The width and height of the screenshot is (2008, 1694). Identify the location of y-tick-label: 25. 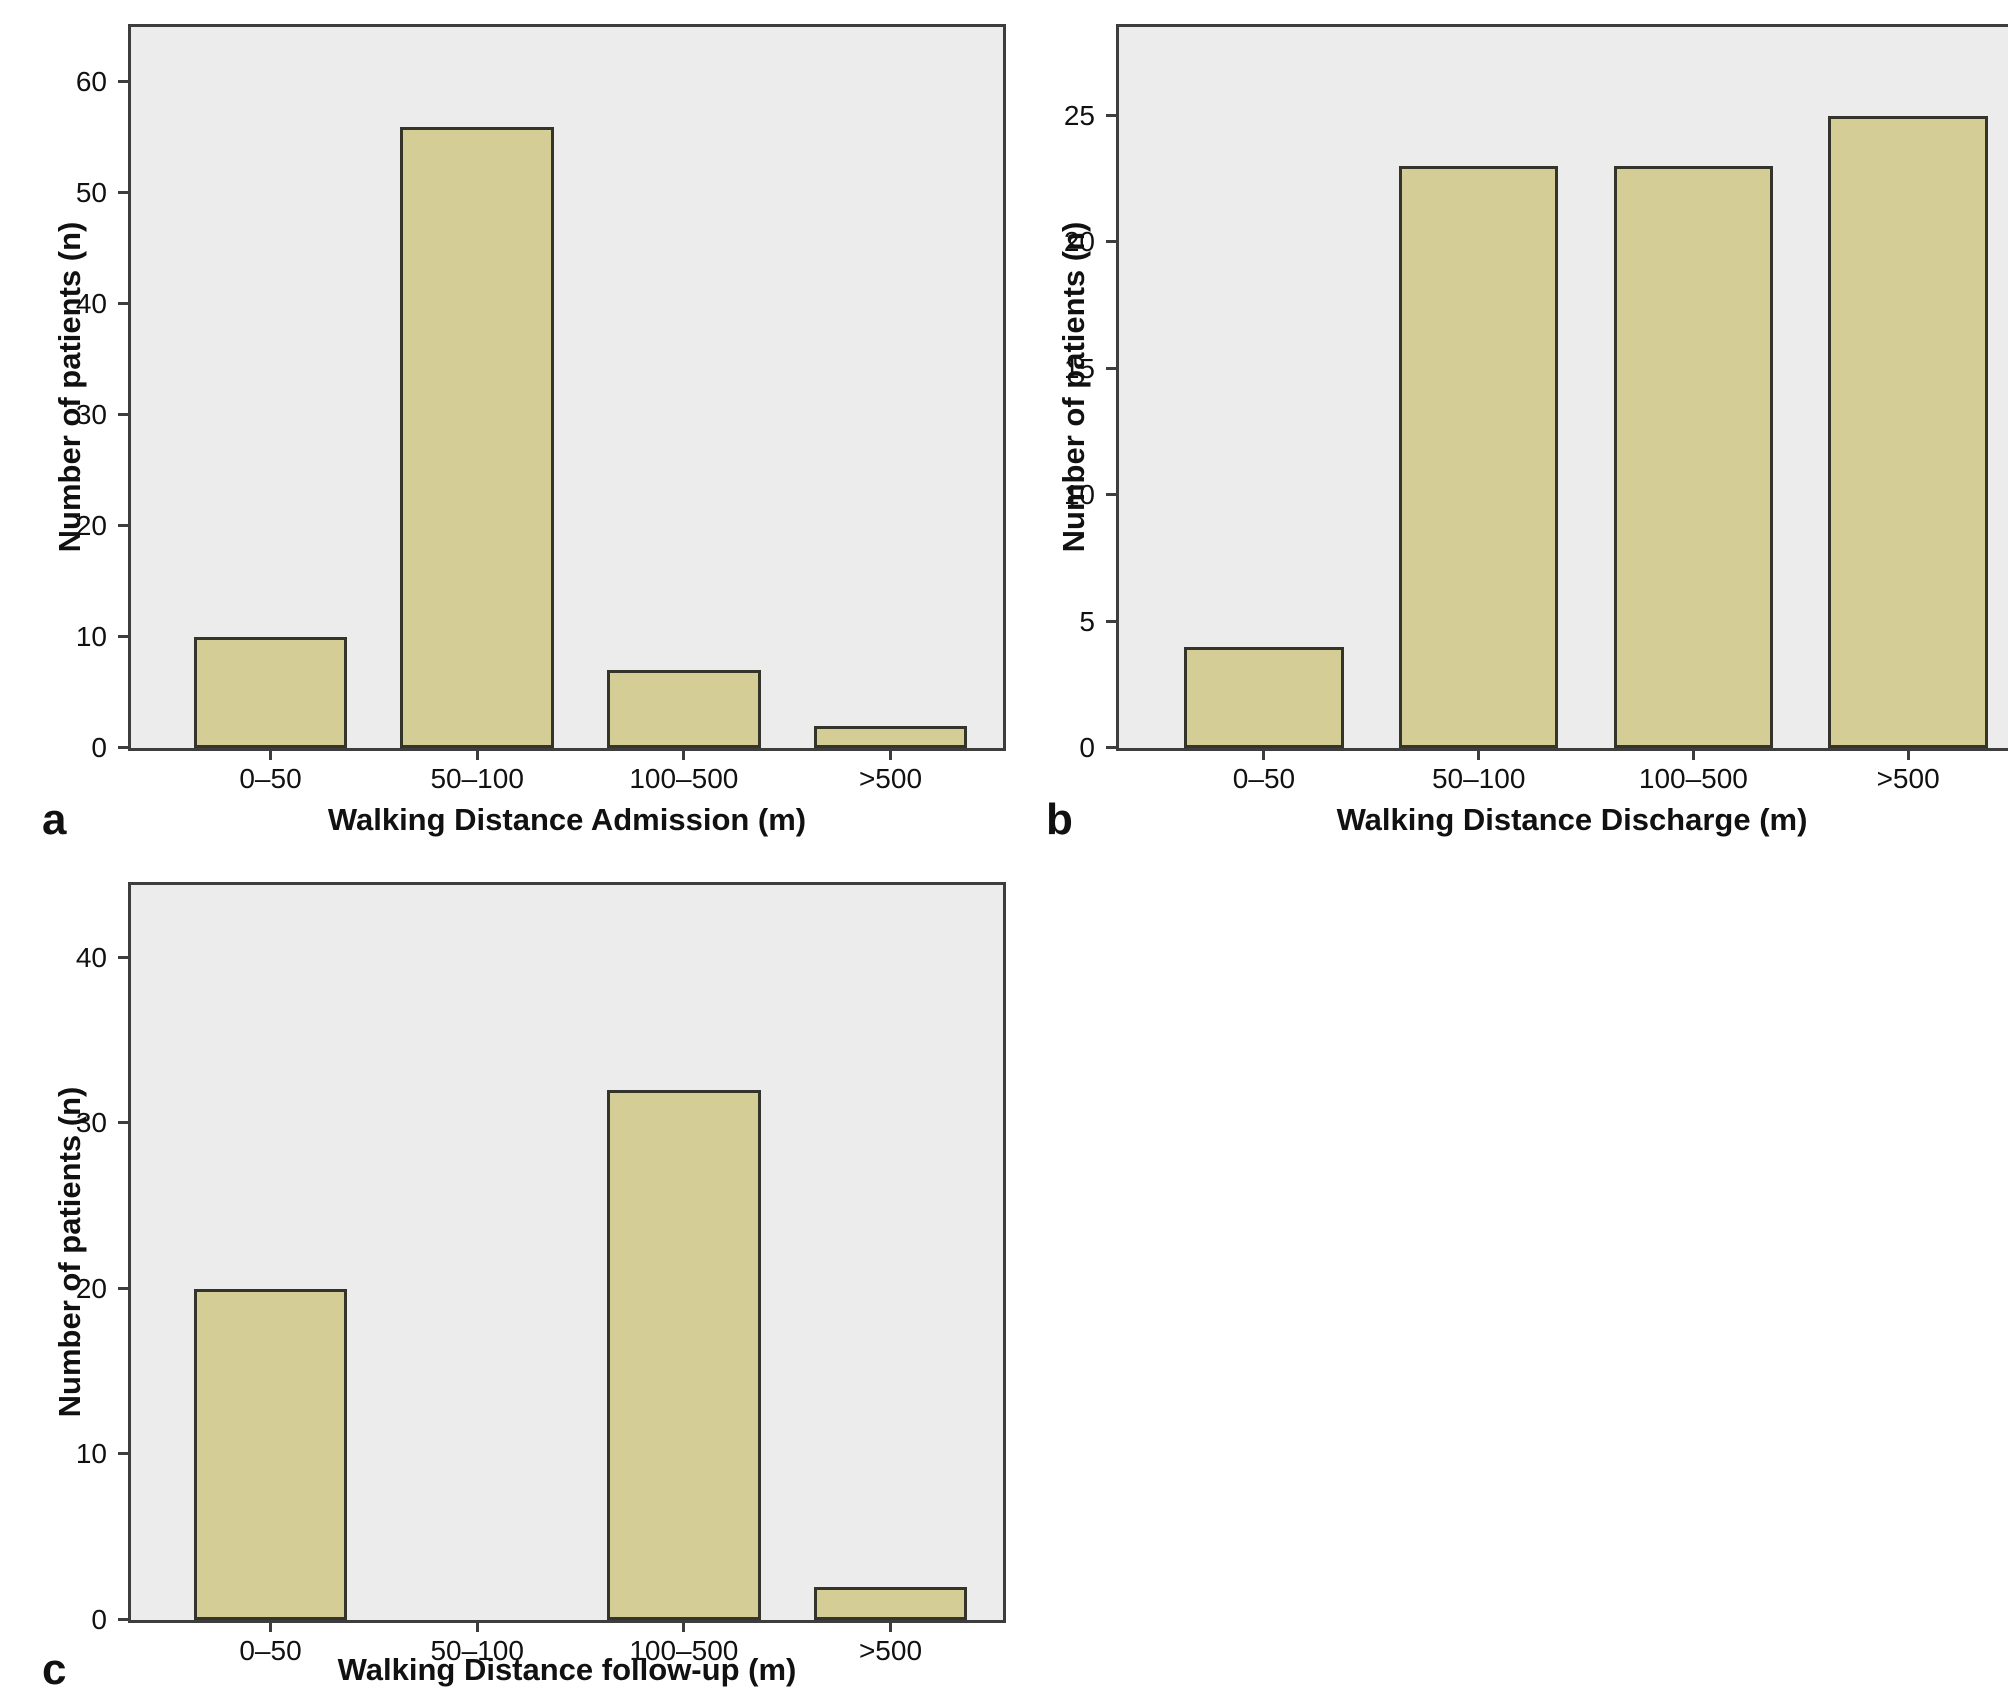
(1079, 115).